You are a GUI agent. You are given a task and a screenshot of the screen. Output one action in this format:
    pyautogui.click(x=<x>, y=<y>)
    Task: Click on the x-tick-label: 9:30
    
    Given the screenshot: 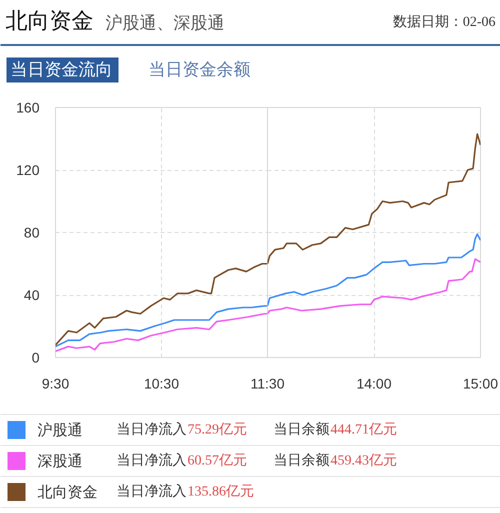 What is the action you would take?
    pyautogui.click(x=56, y=384)
    